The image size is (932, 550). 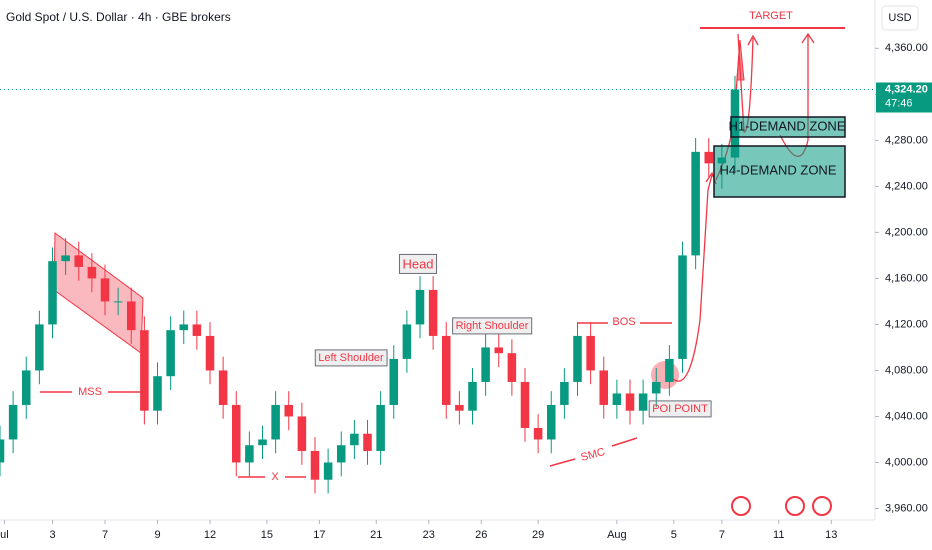 I want to click on current-price-box, so click(x=904, y=97).